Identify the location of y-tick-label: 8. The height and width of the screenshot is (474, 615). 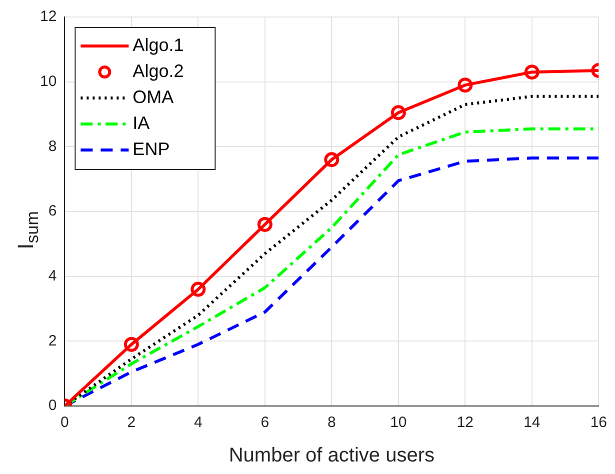
(52, 146).